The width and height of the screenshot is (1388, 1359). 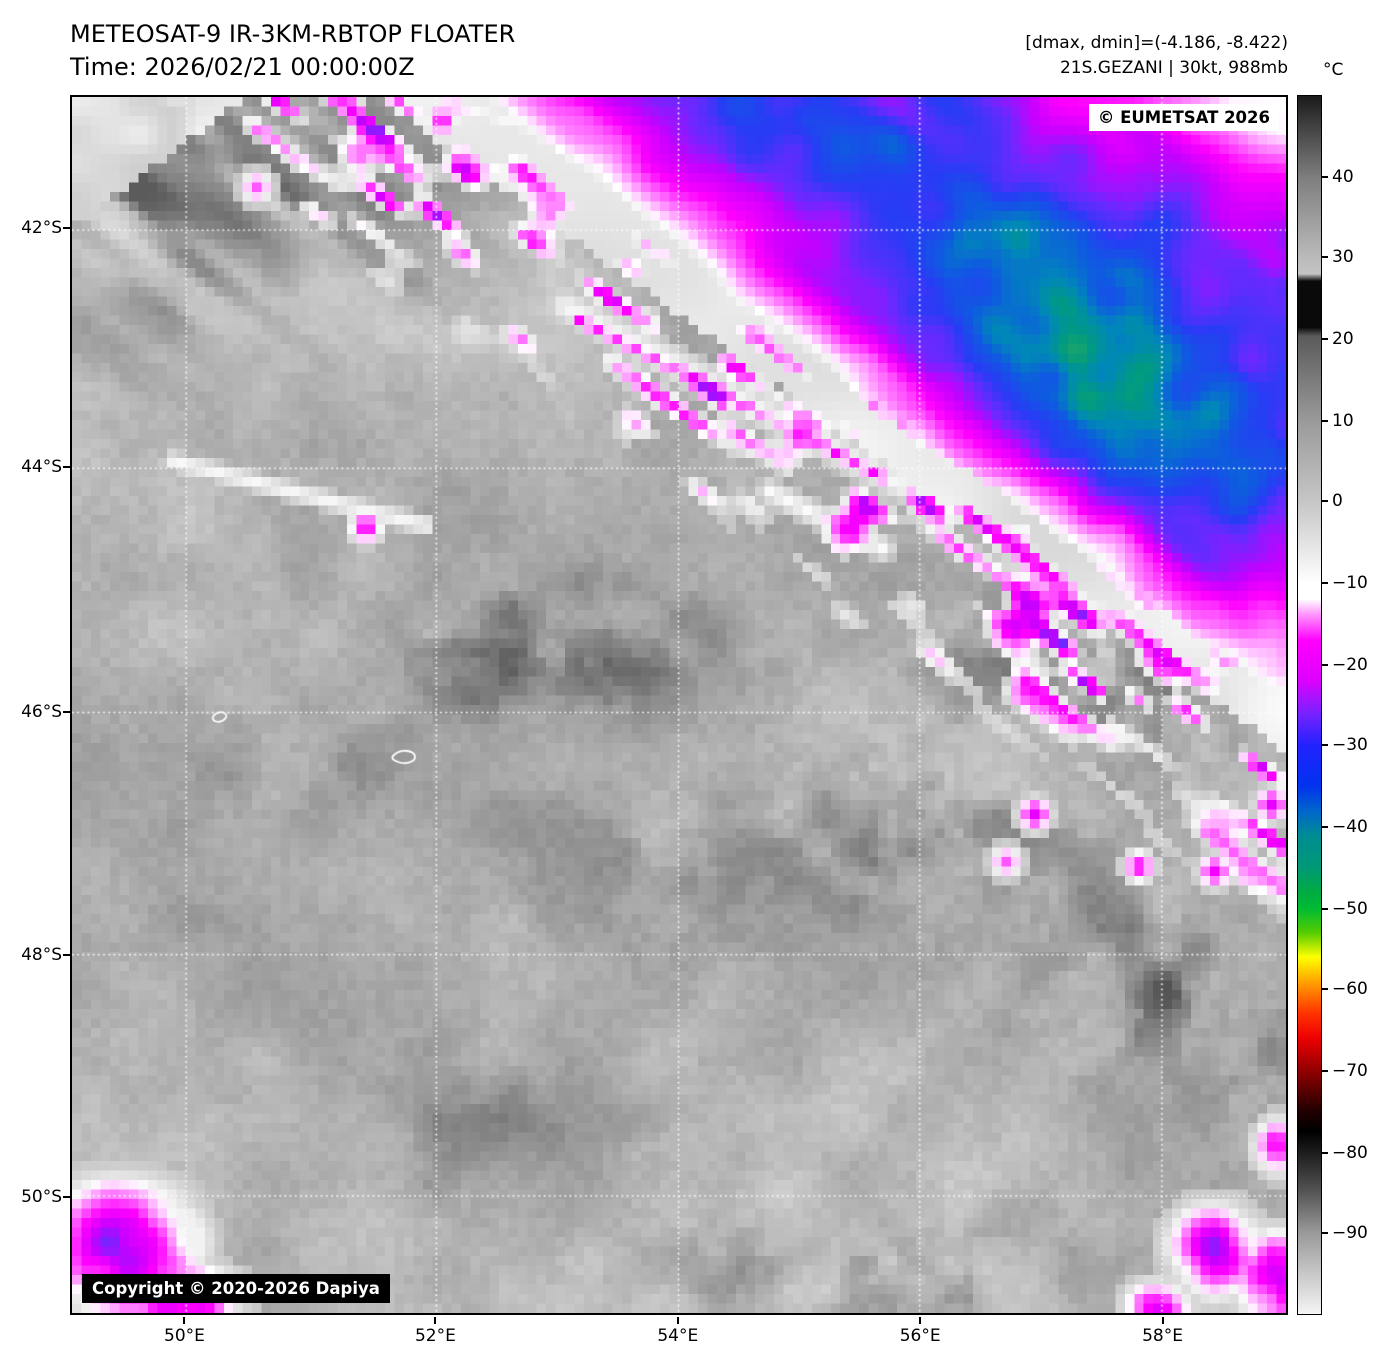 I want to click on colorbar-tick-label: 10, so click(x=1343, y=420).